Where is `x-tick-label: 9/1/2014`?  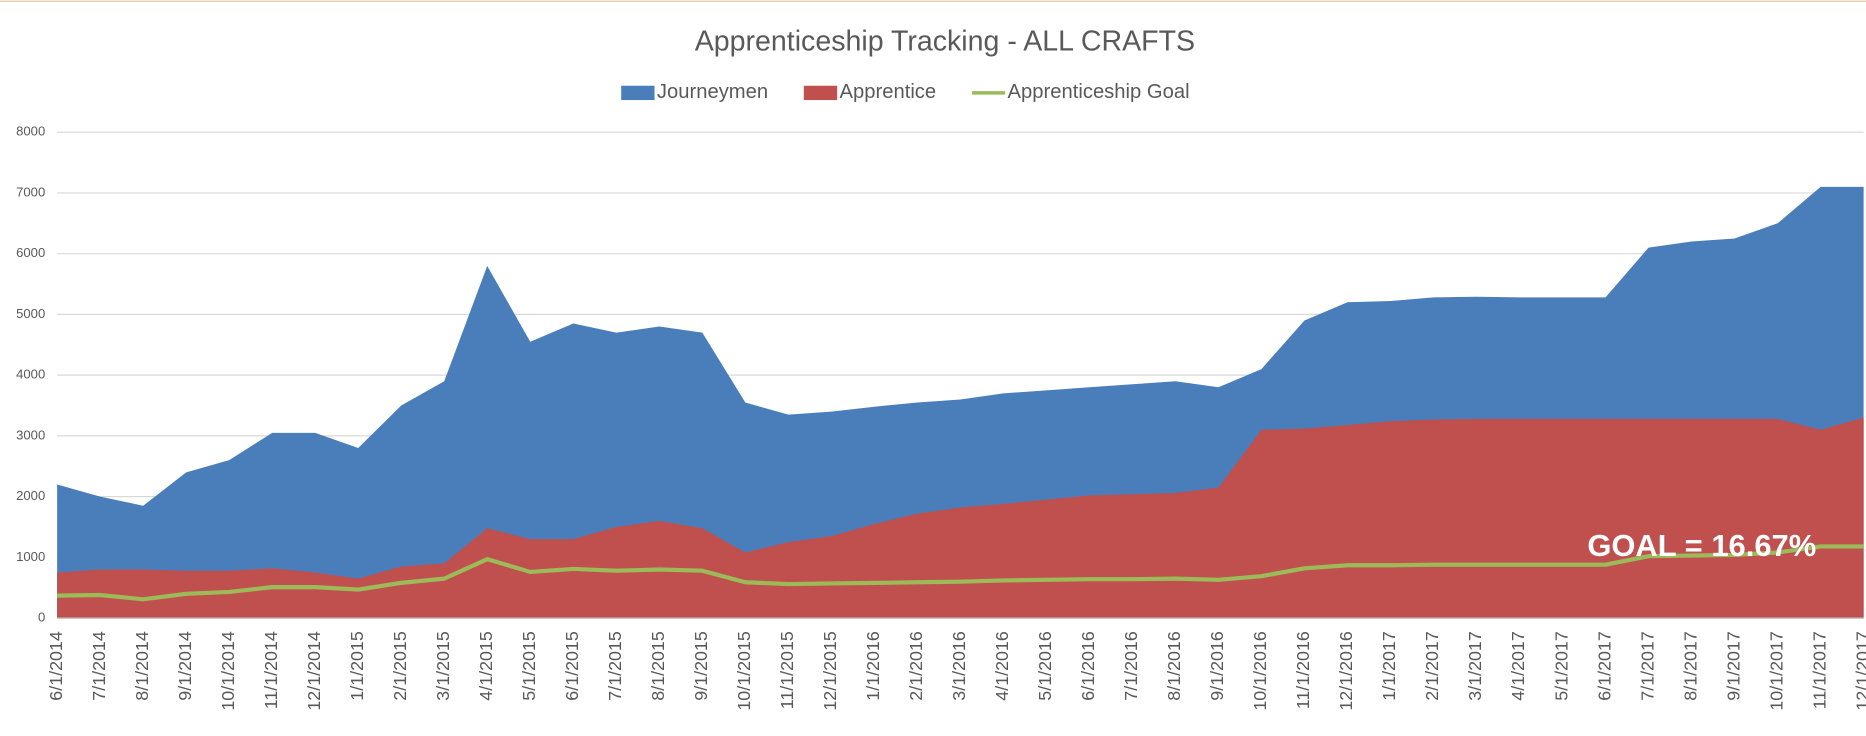
x-tick-label: 9/1/2014 is located at coordinates (185, 666).